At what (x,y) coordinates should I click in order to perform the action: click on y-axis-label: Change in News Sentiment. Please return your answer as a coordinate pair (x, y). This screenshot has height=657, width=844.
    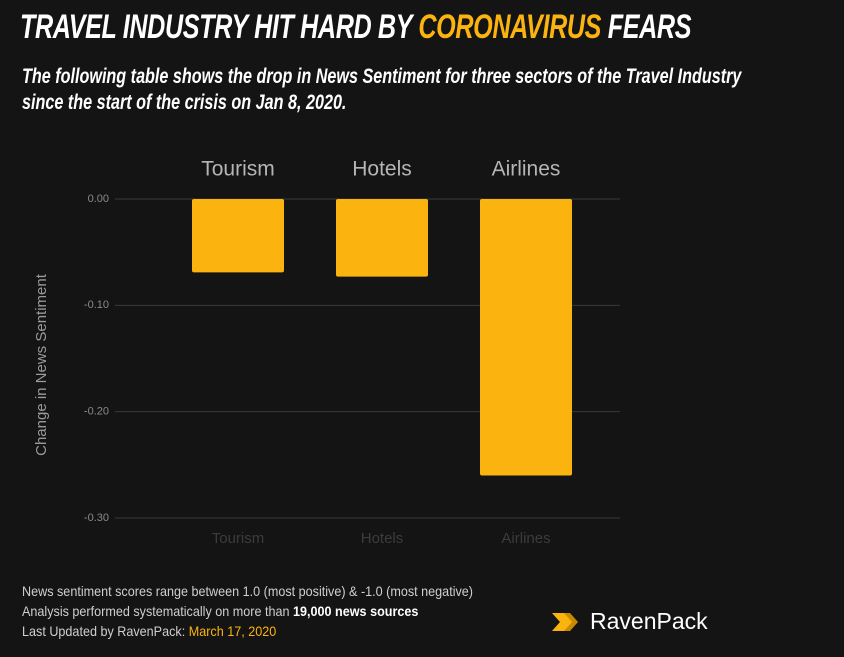
    Looking at the image, I should click on (41, 364).